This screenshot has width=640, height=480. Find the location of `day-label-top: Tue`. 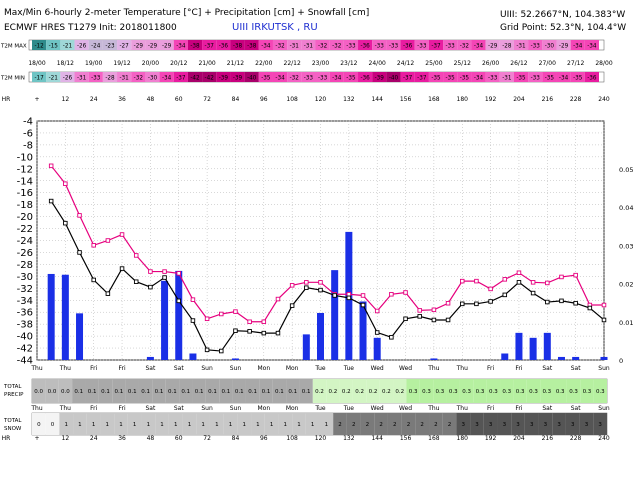

day-label-top: Tue is located at coordinates (349, 368).